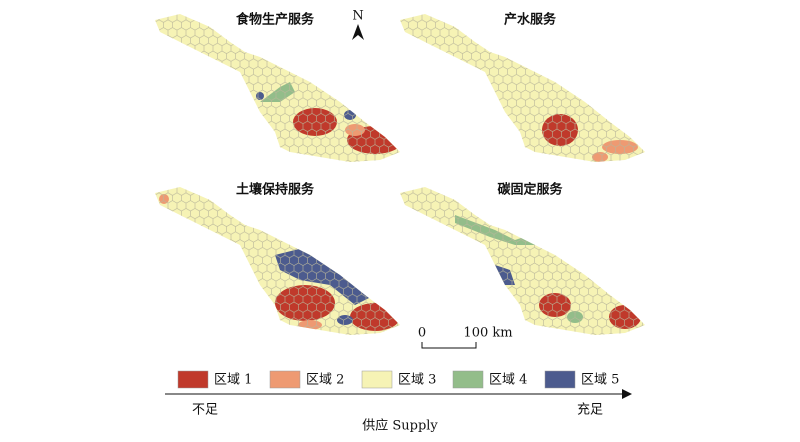 This screenshot has width=800, height=442. Describe the element at coordinates (508, 380) in the screenshot. I see `legend-label: 区域 4` at that location.